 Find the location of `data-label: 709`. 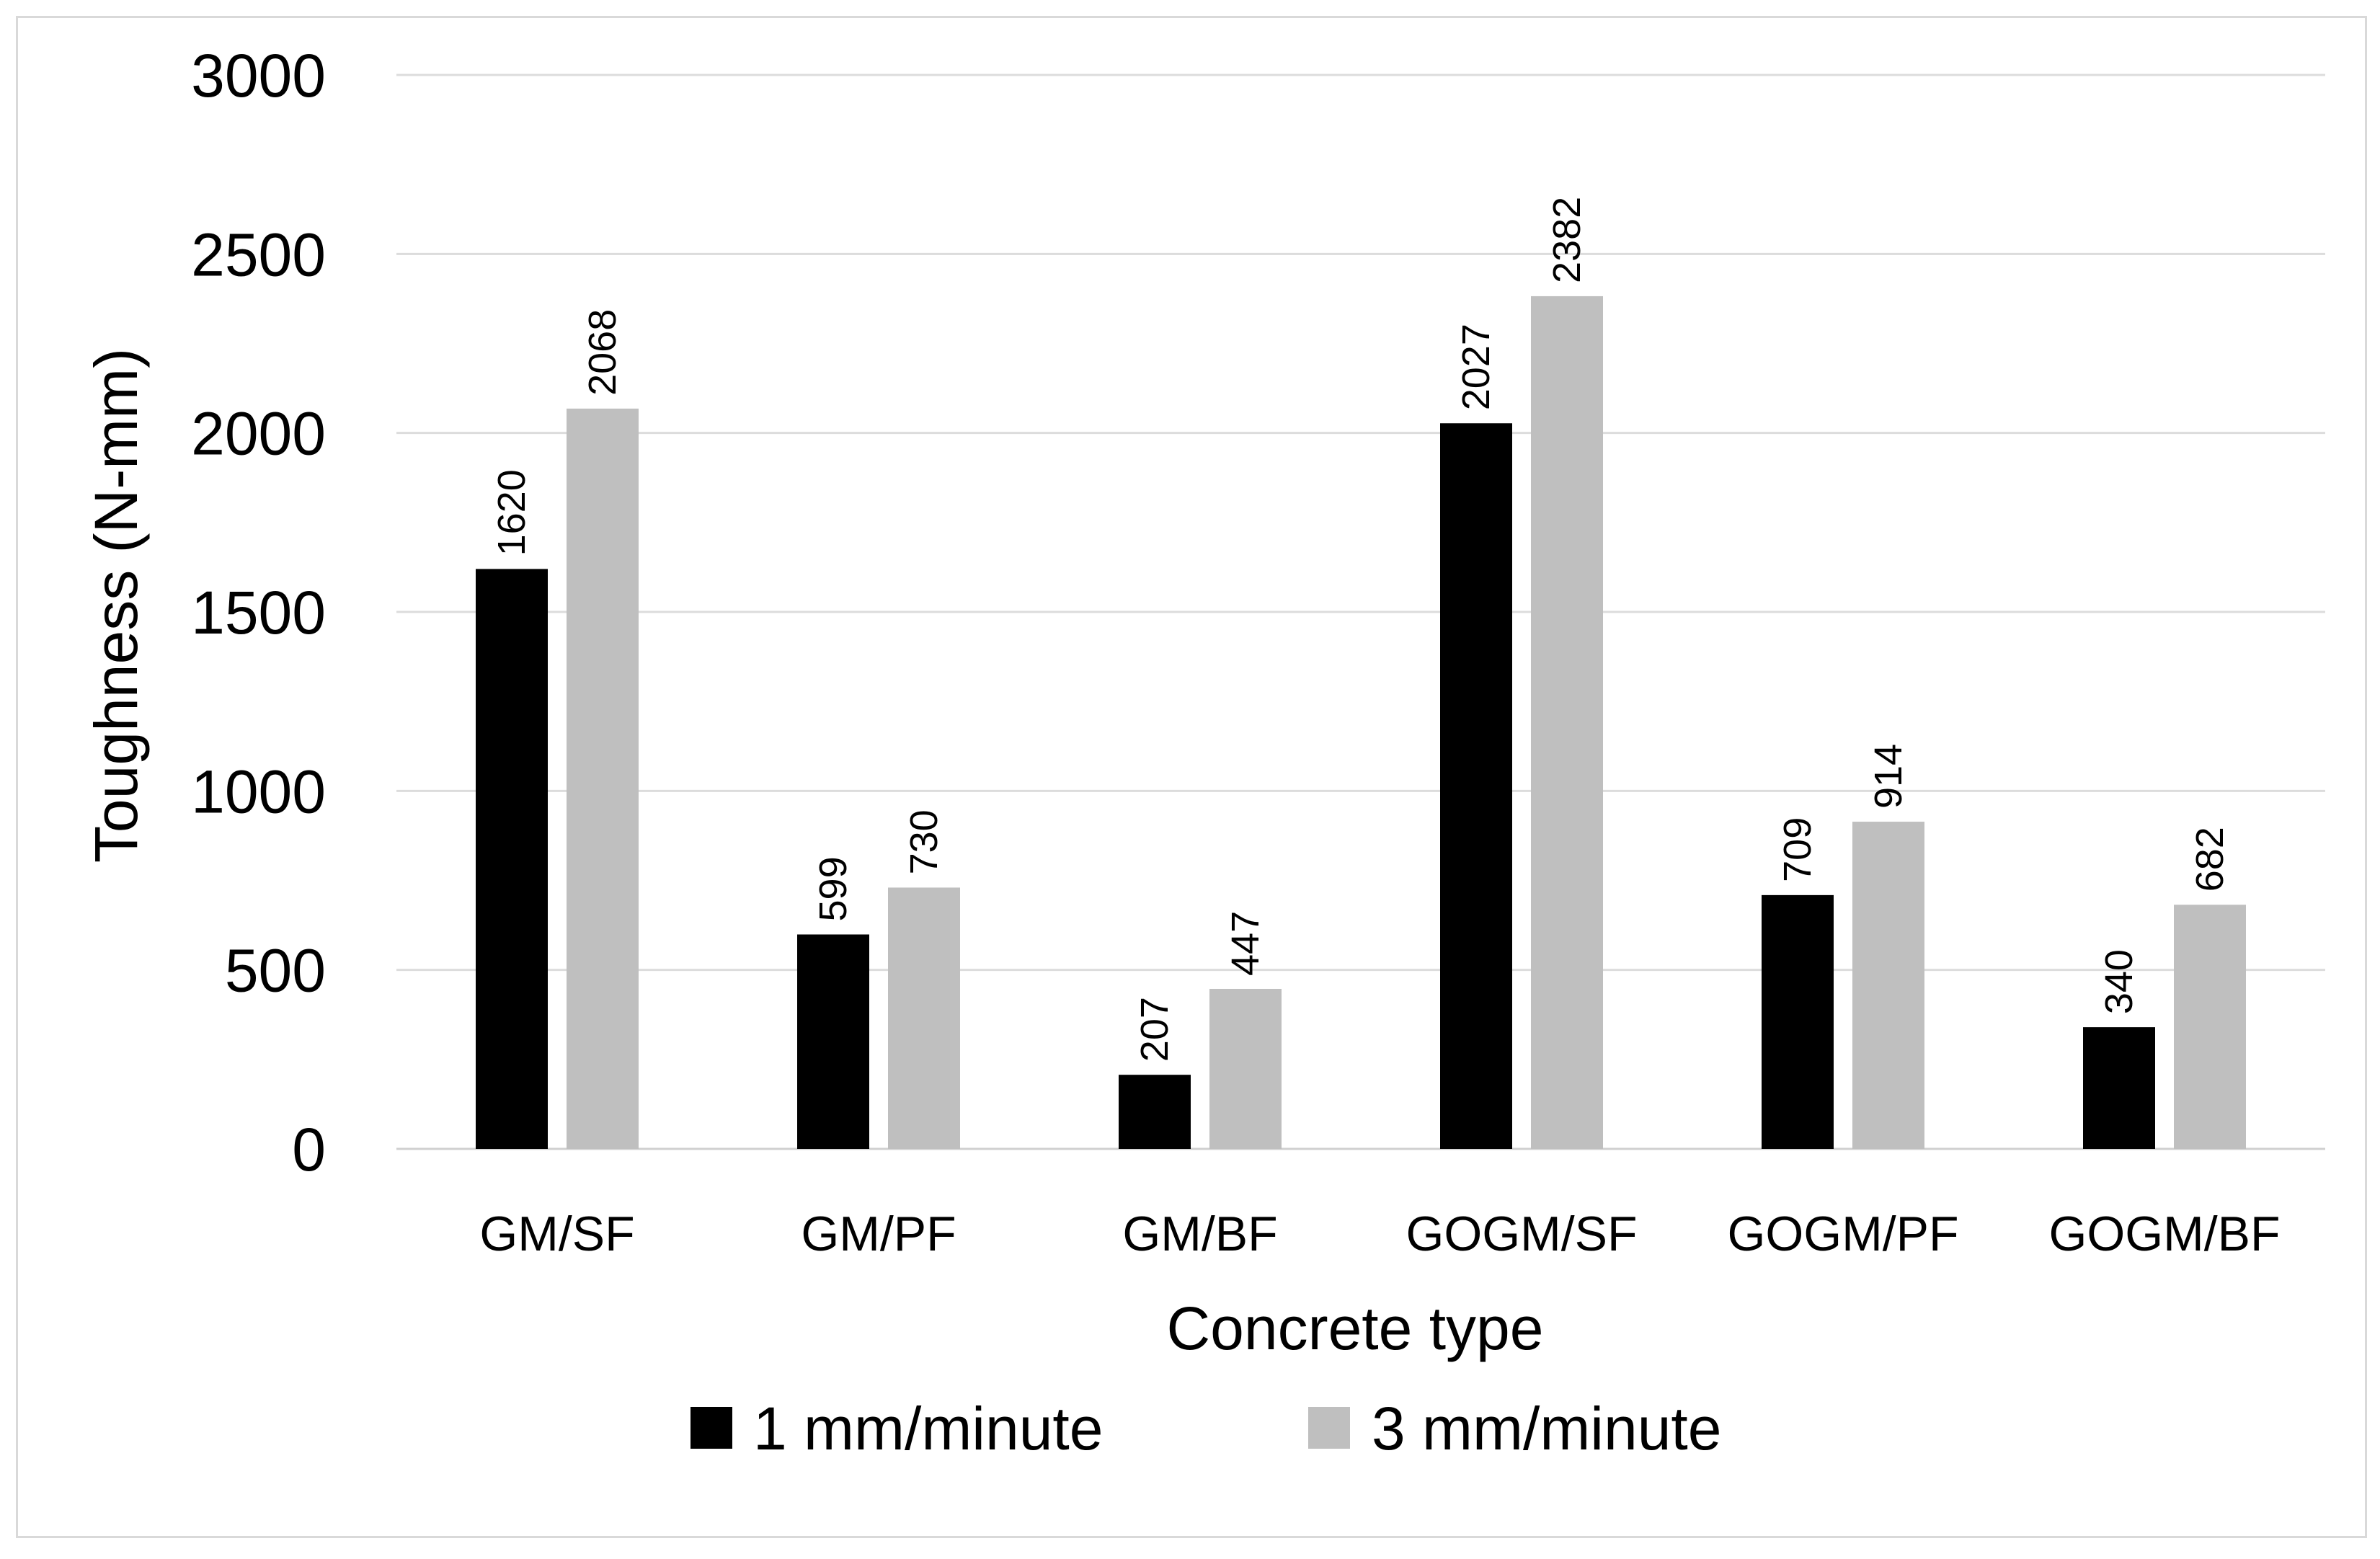

data-label: 709 is located at coordinates (1797, 849).